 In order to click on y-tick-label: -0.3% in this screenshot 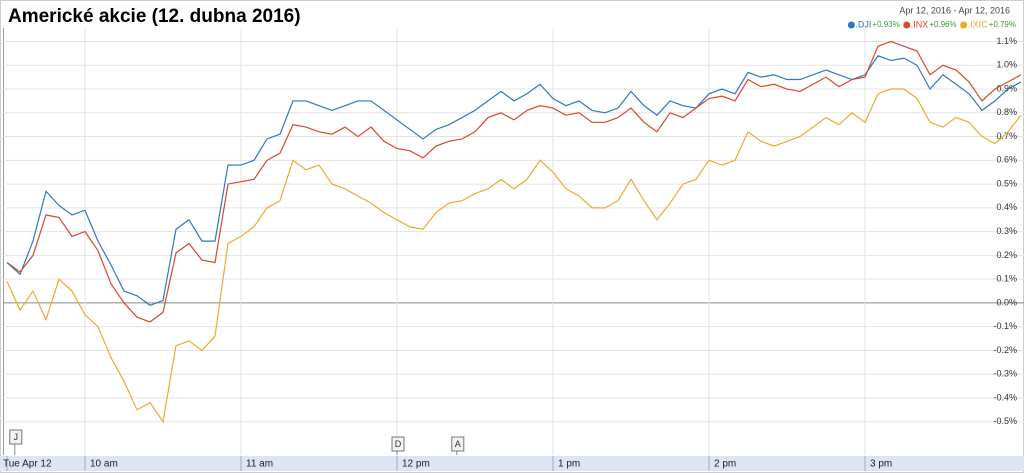, I will do `click(1005, 374)`.